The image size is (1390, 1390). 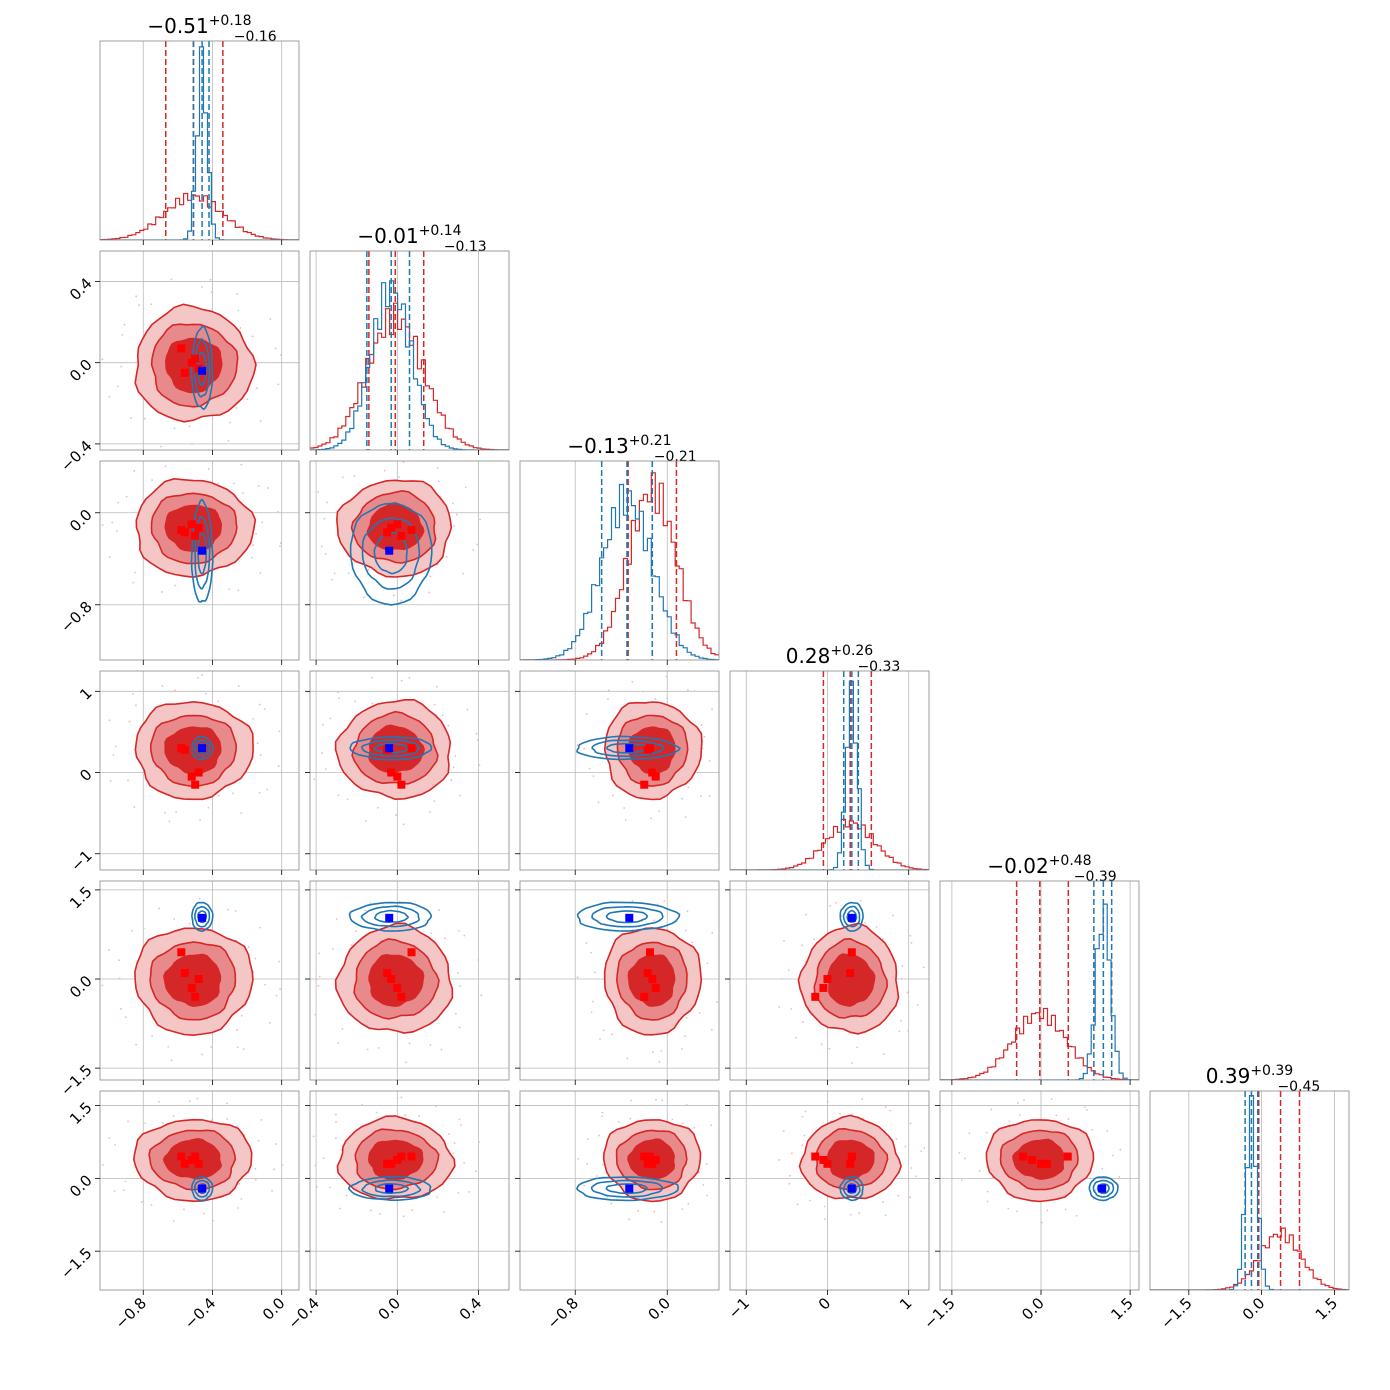 What do you see at coordinates (81, 371) in the screenshot?
I see `y-tick-label-1: 0.0` at bounding box center [81, 371].